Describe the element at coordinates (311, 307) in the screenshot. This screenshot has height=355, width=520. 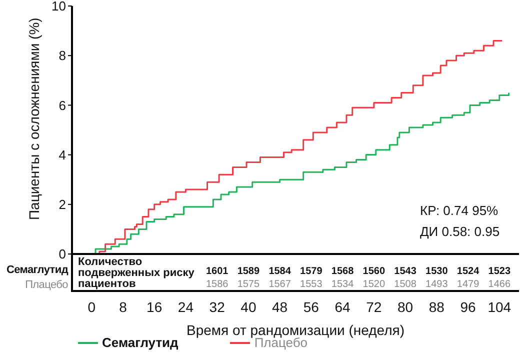
I see `x-tick-label: 56` at that location.